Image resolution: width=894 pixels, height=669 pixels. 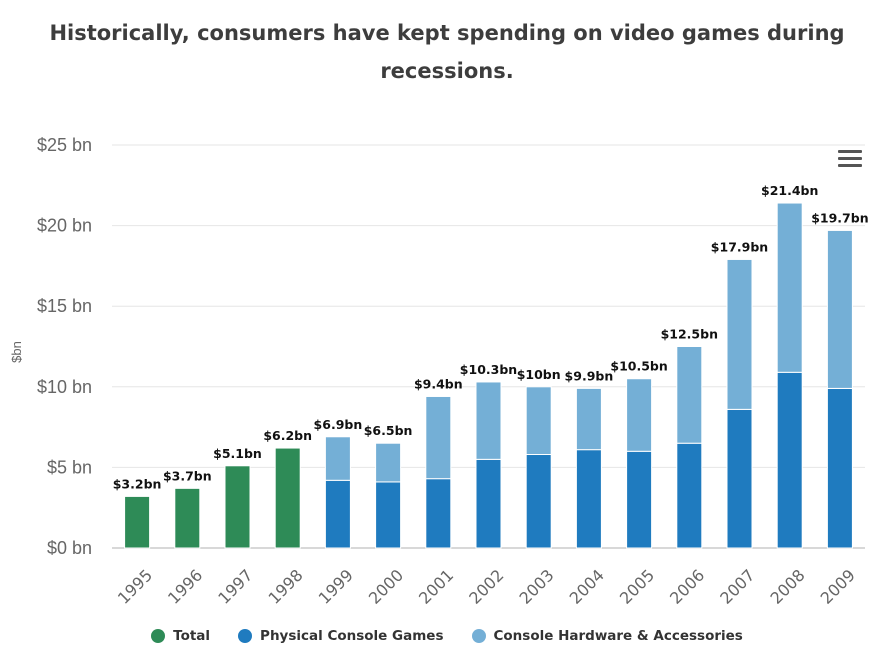 I want to click on bar-console-hardware-accessories-2005, so click(x=639, y=415).